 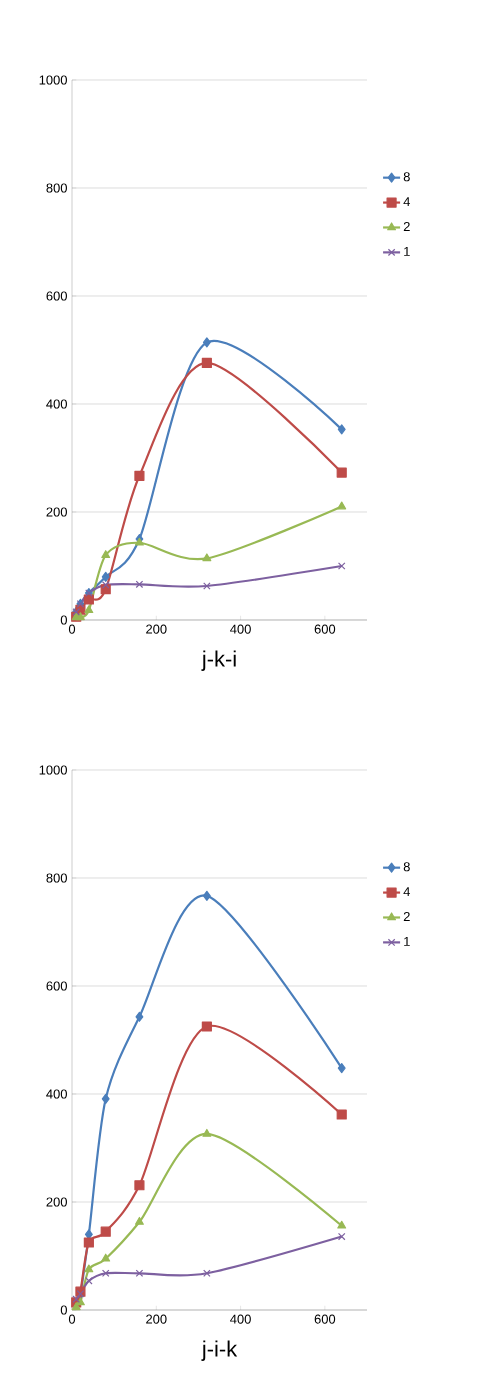 What do you see at coordinates (219, 1350) in the screenshot?
I see `x-axis-title: j-i-k` at bounding box center [219, 1350].